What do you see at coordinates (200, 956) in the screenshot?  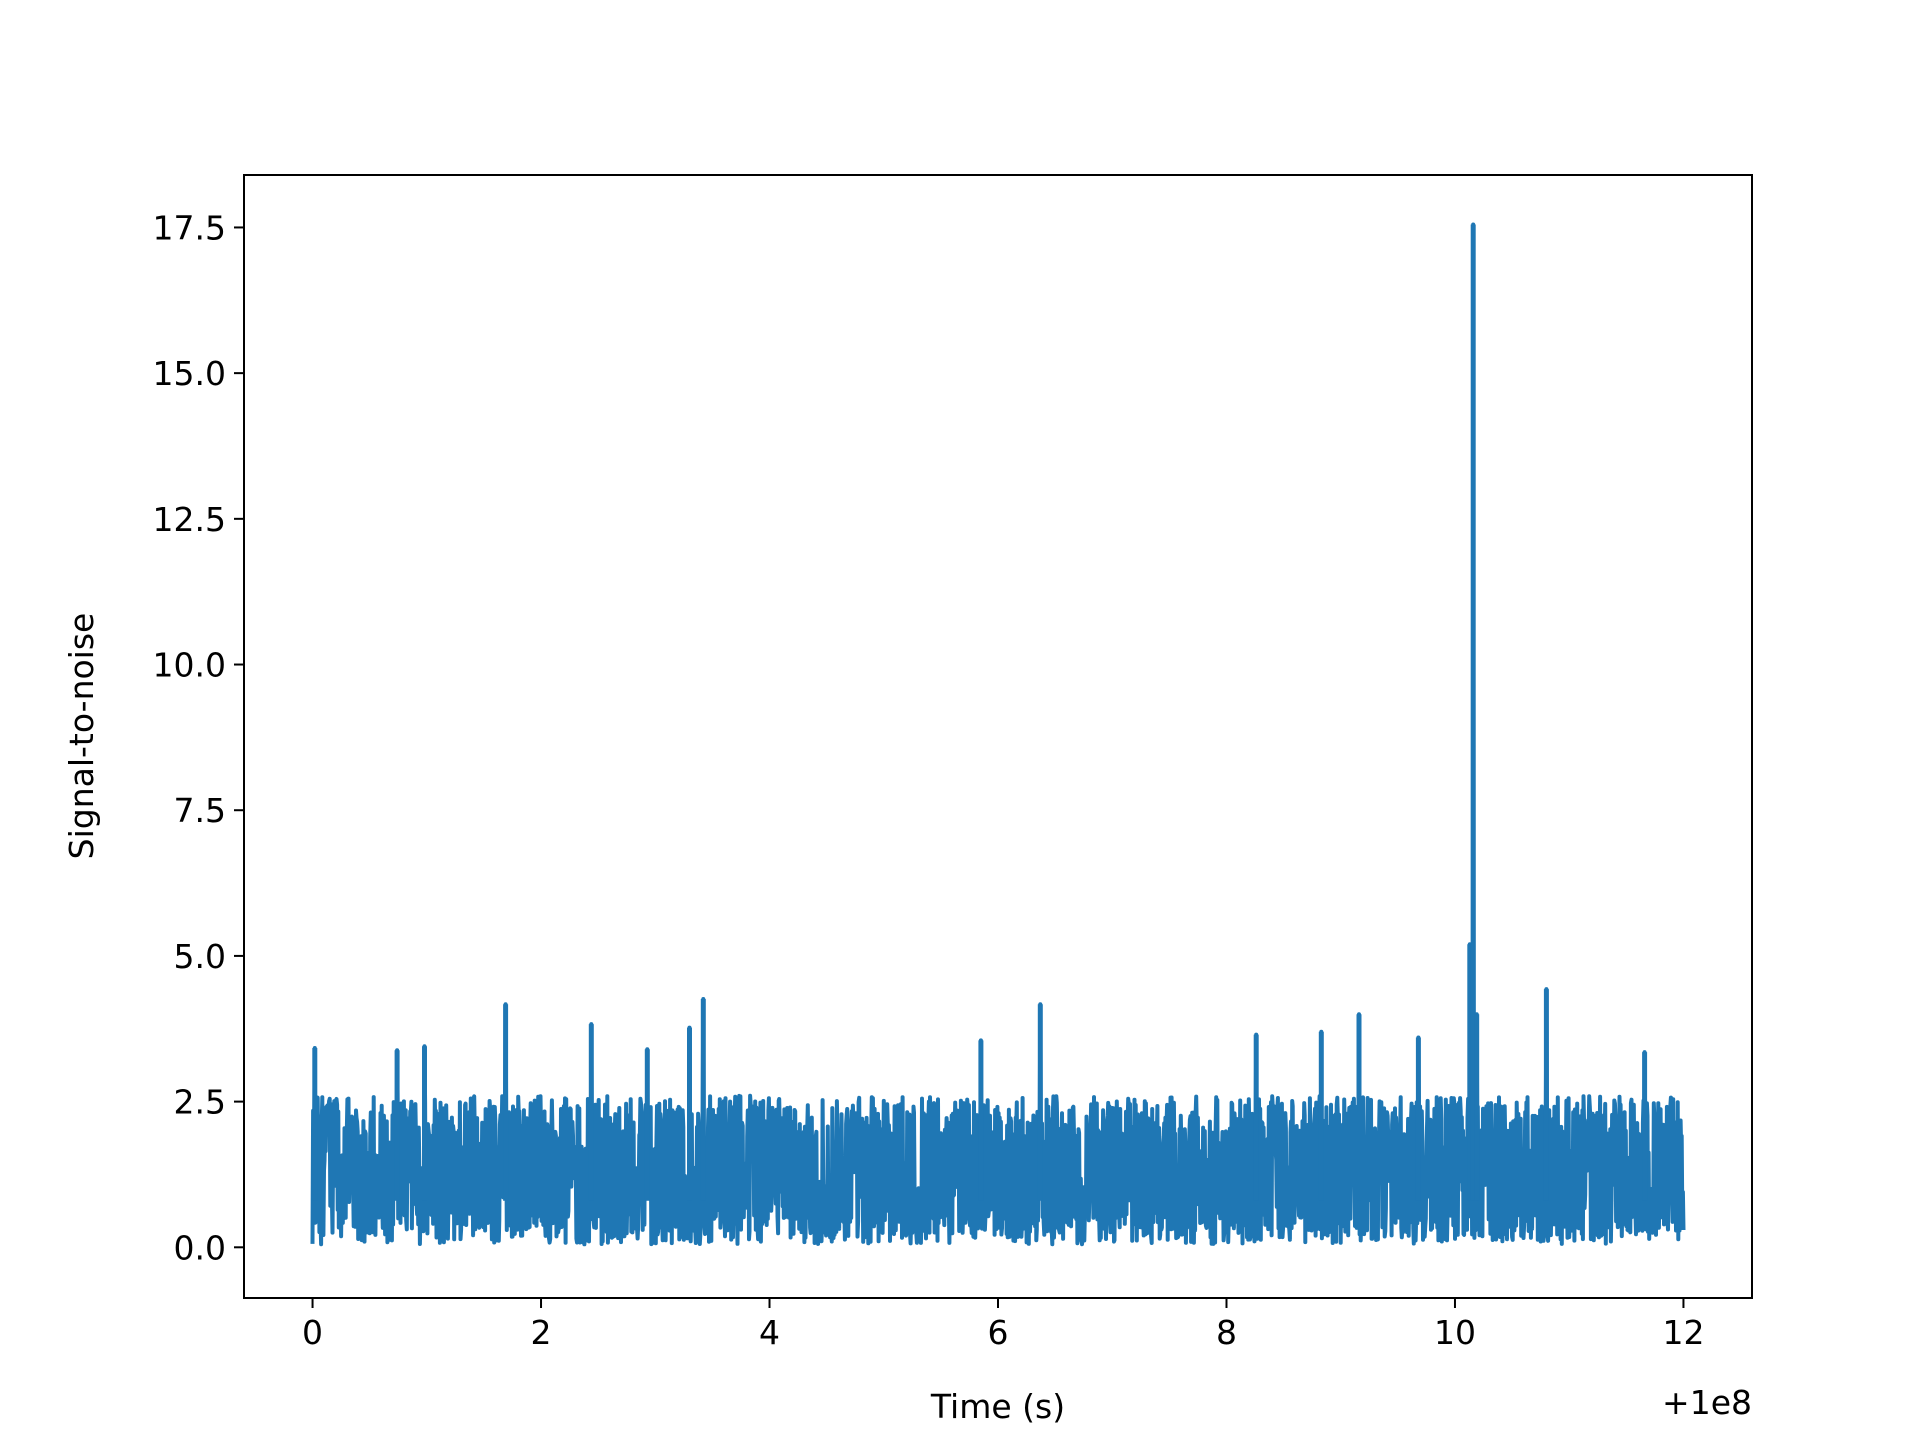 I see `y-tick-label: 5.0` at bounding box center [200, 956].